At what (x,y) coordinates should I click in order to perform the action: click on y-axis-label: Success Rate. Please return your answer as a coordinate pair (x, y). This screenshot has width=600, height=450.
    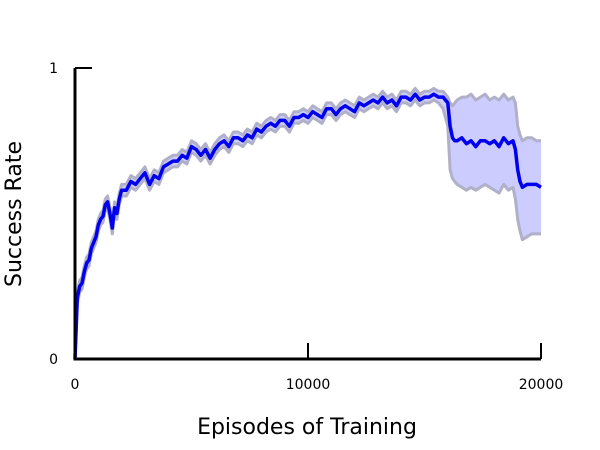
    Looking at the image, I should click on (14, 214).